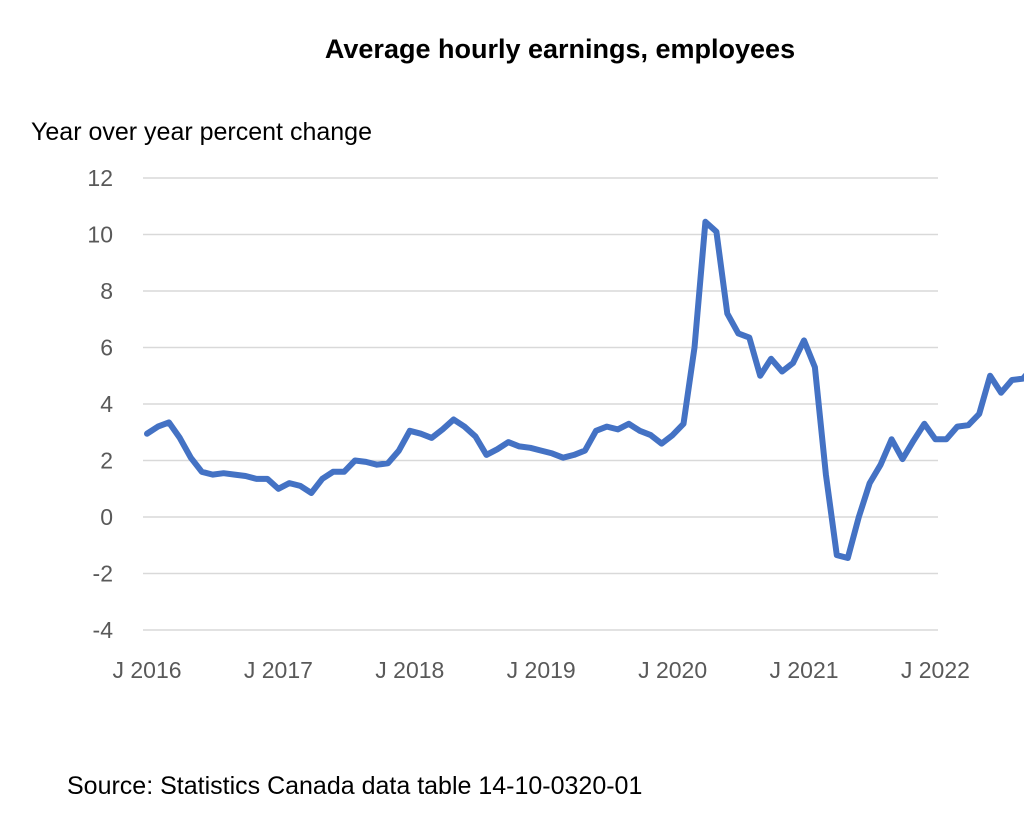 This screenshot has width=1024, height=824. I want to click on y-tick-label: 2, so click(106, 461).